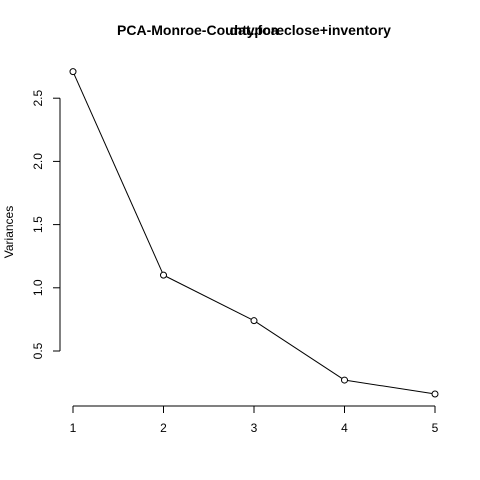 The image size is (480, 480). I want to click on x-tick-label: 3, so click(254, 428).